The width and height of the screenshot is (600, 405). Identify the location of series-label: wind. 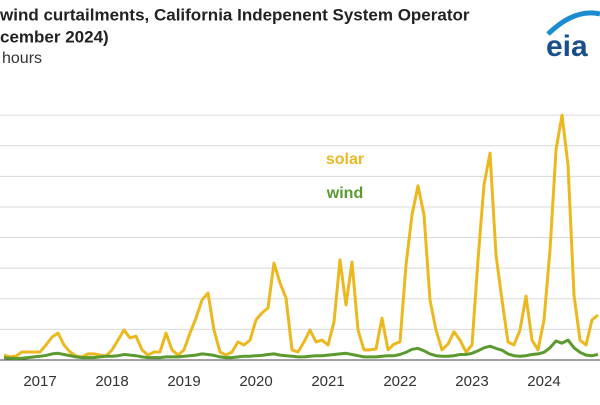
(344, 193).